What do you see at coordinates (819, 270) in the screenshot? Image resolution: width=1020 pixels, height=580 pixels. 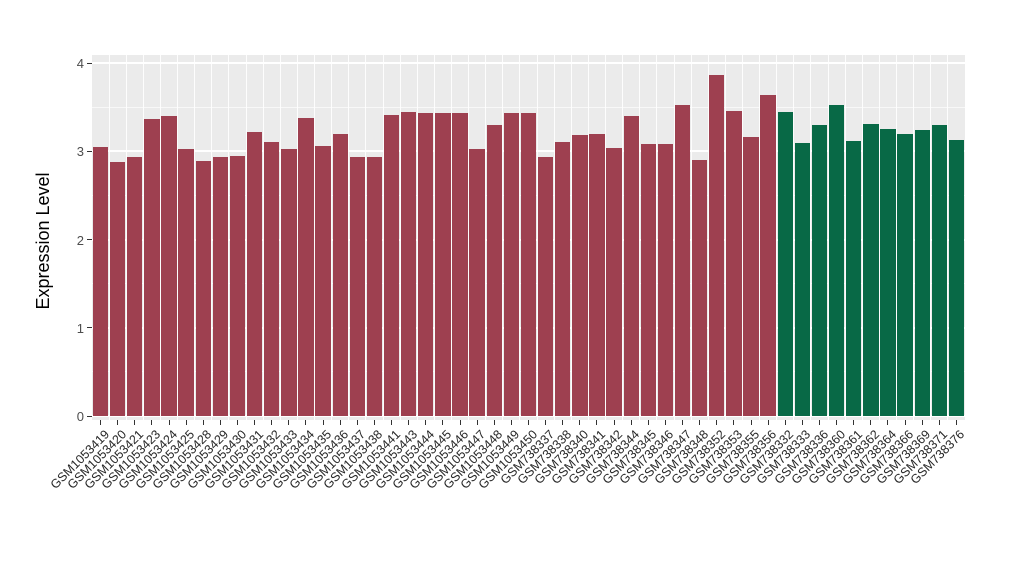 I see `bar-GSM738336` at bounding box center [819, 270].